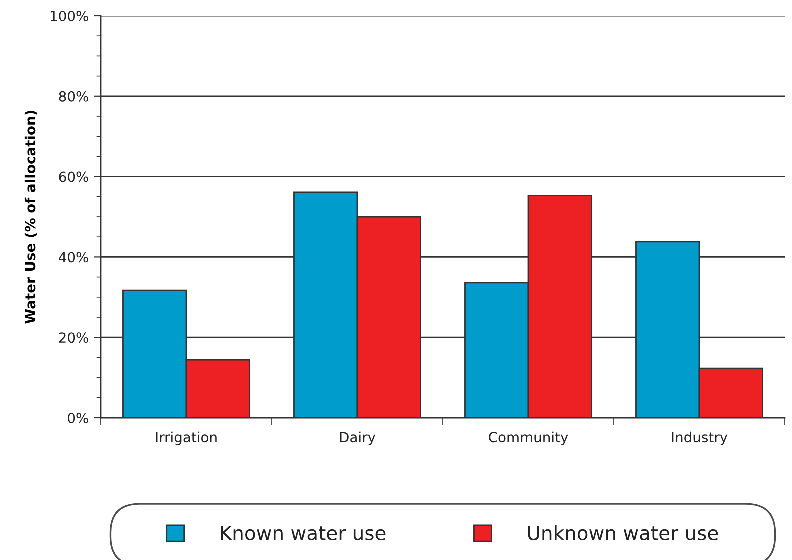 This screenshot has height=560, width=792. I want to click on x-tick-label: Community, so click(528, 439).